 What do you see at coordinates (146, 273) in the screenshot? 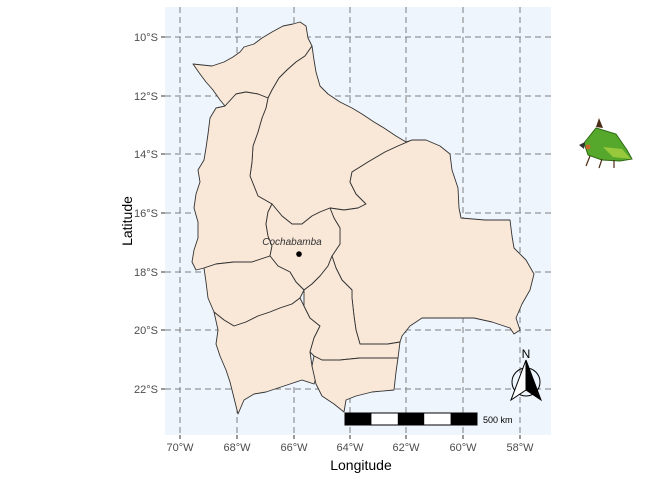
I see `y-tick-label: 18°S` at bounding box center [146, 273].